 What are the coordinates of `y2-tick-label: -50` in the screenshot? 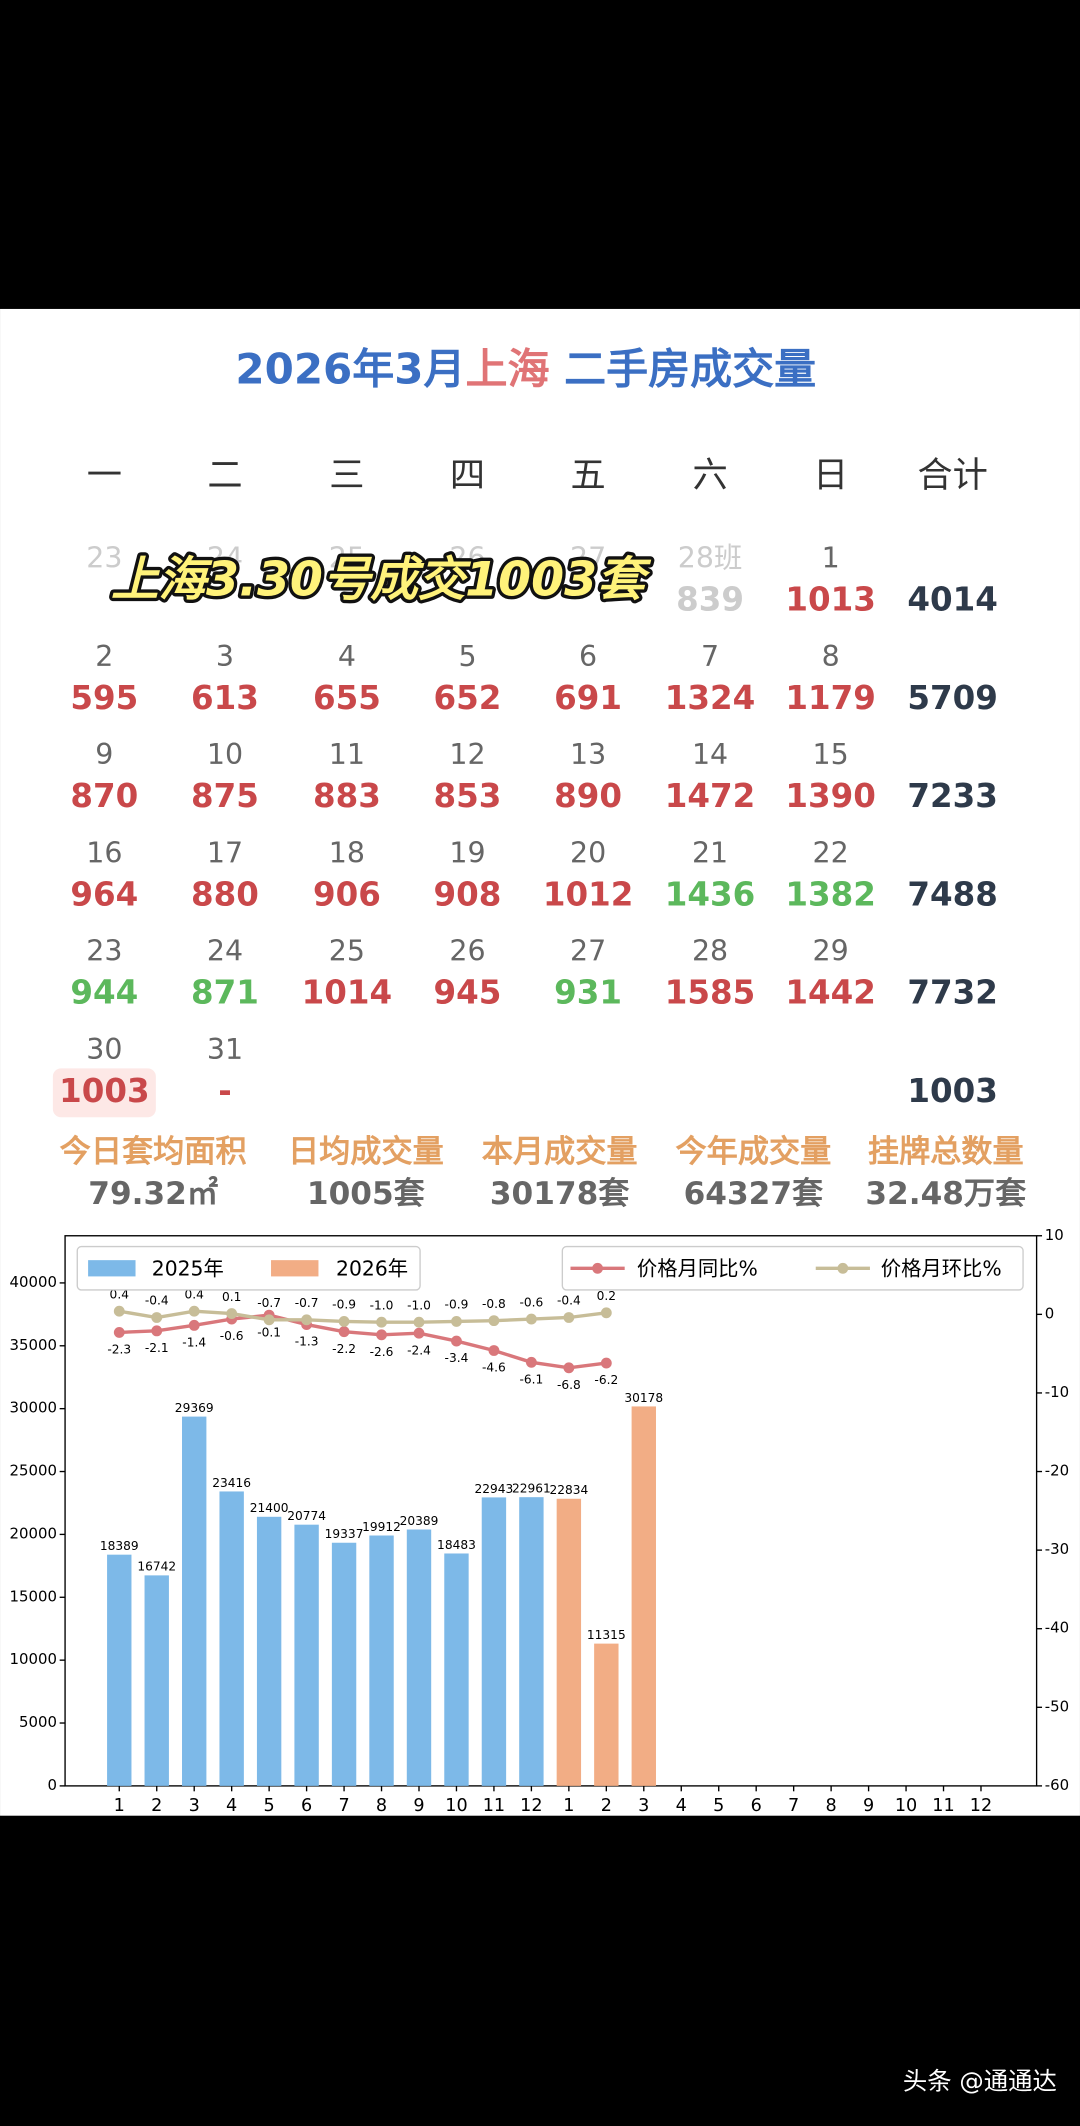 It's located at (1057, 1706).